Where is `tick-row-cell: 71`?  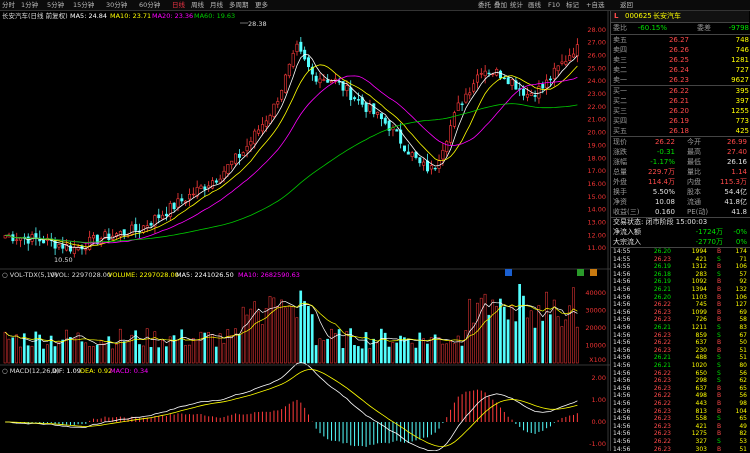
tick-row-cell: 71 is located at coordinates (743, 259).